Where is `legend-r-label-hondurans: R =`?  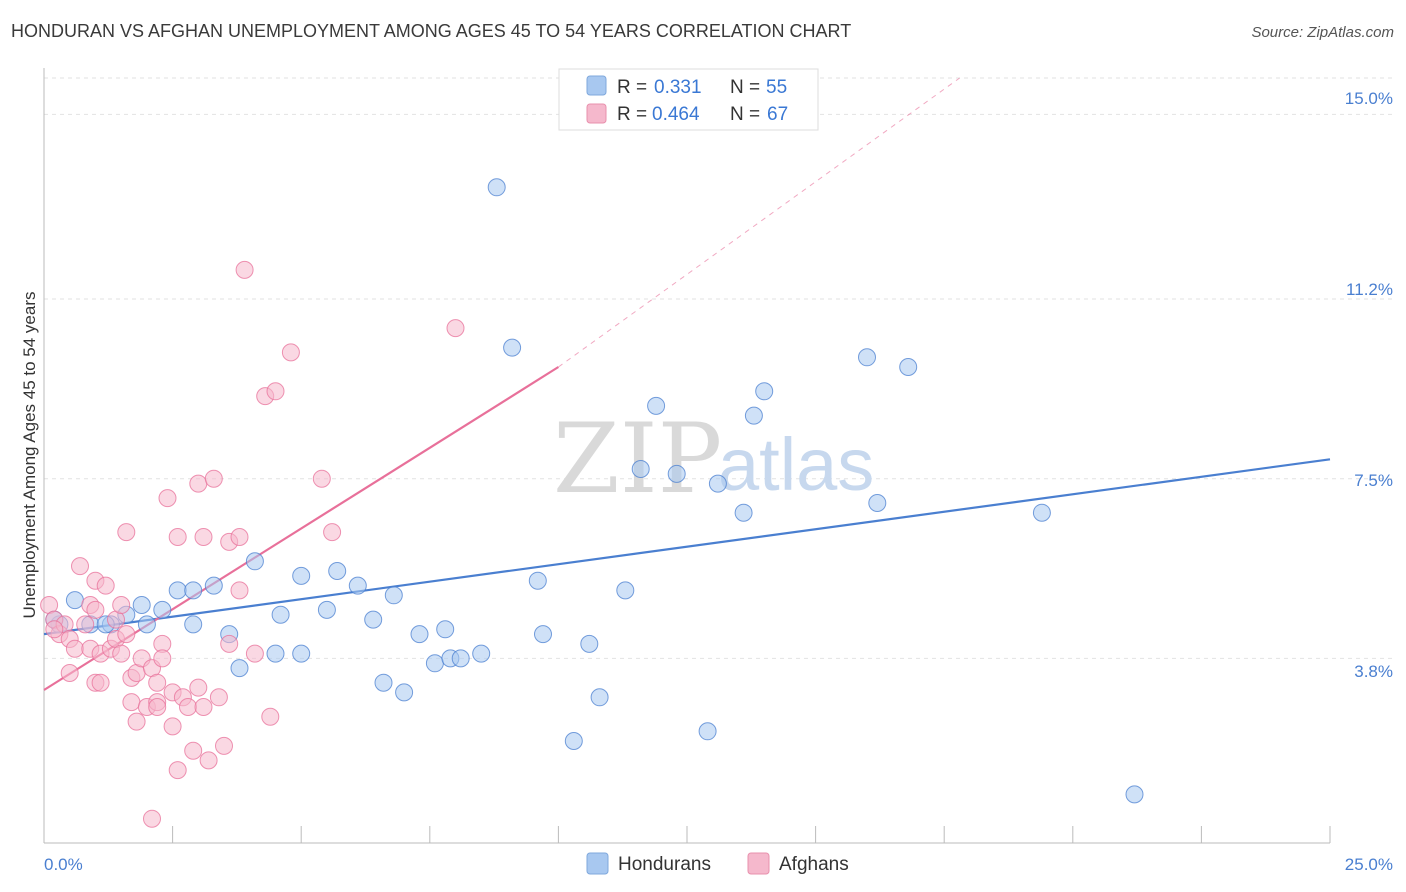 legend-r-label-hondurans: R = is located at coordinates (632, 87).